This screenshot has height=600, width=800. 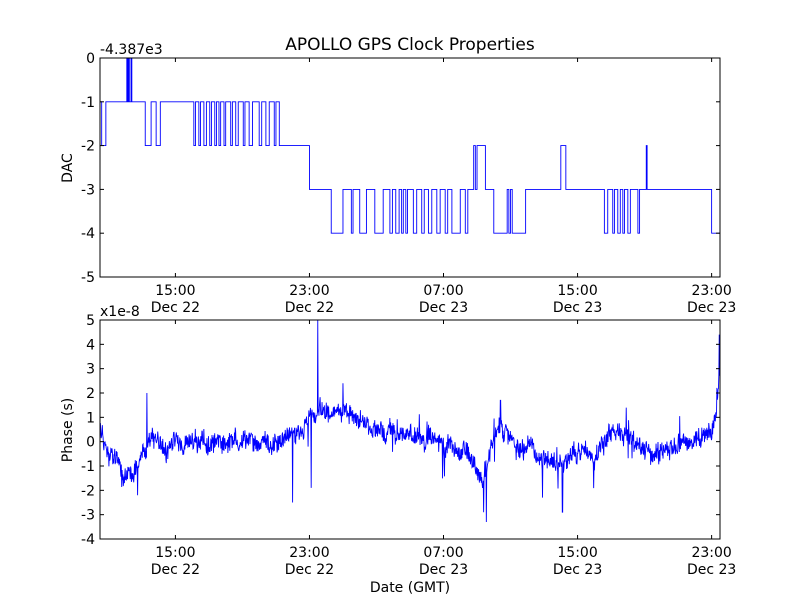 What do you see at coordinates (88, 516) in the screenshot?
I see `phase-y-tick-label: -3` at bounding box center [88, 516].